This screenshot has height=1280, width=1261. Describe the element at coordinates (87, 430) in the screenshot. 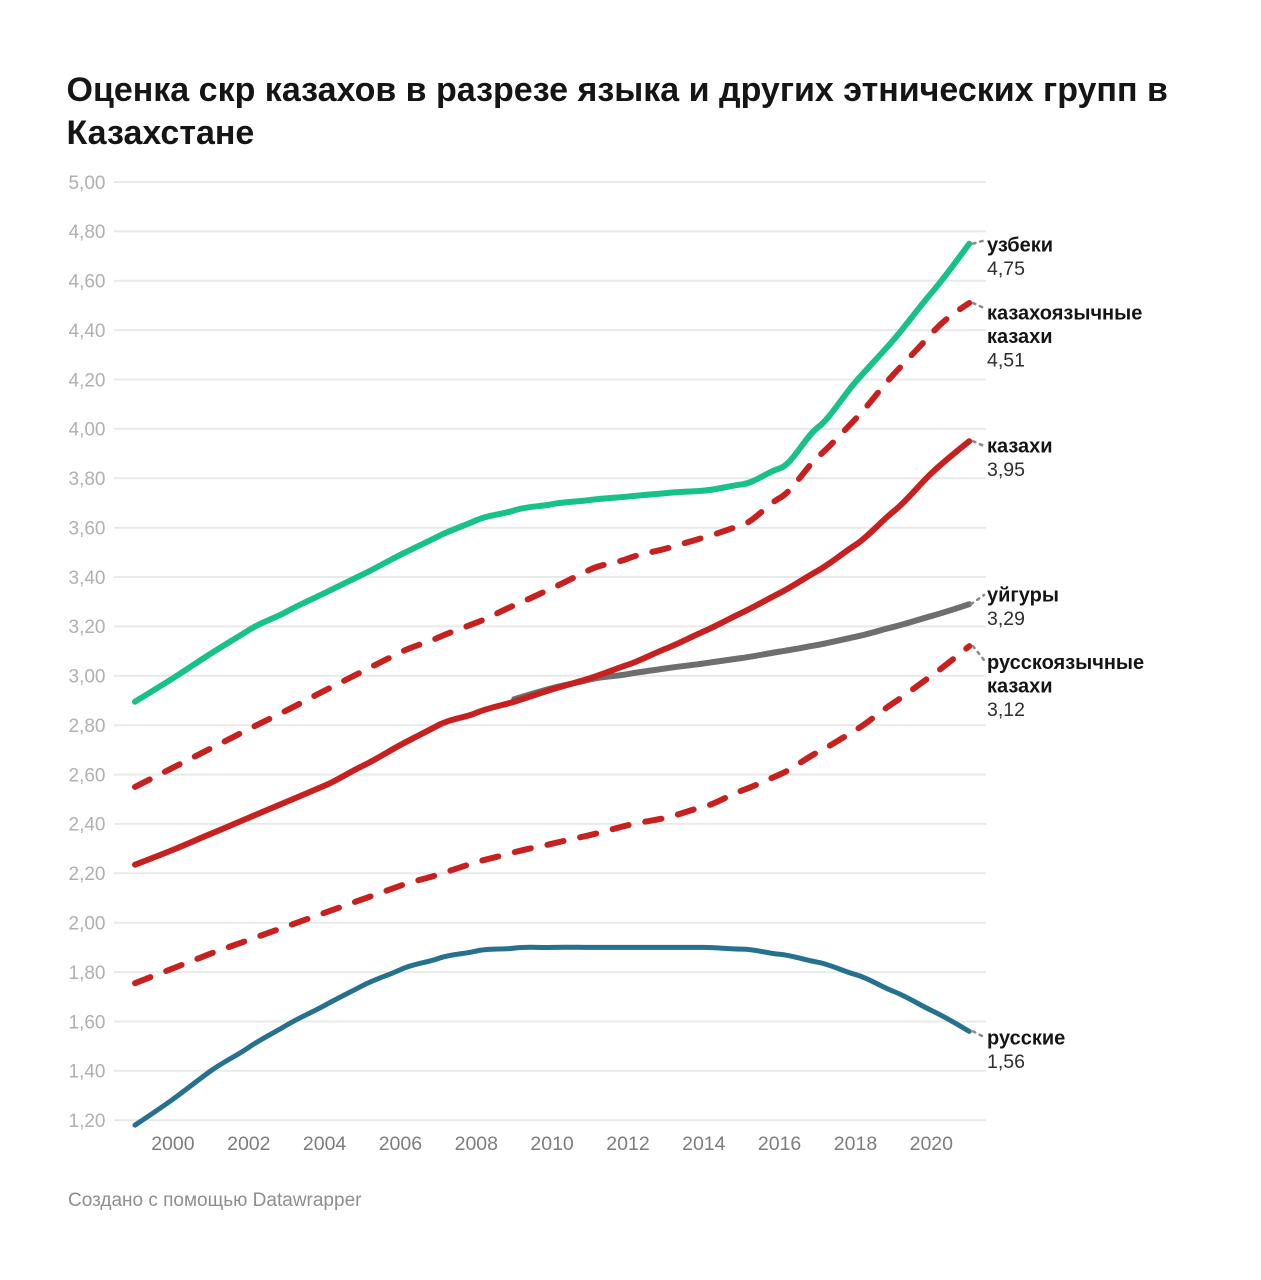

I see `svg-text: 4,00` at that location.